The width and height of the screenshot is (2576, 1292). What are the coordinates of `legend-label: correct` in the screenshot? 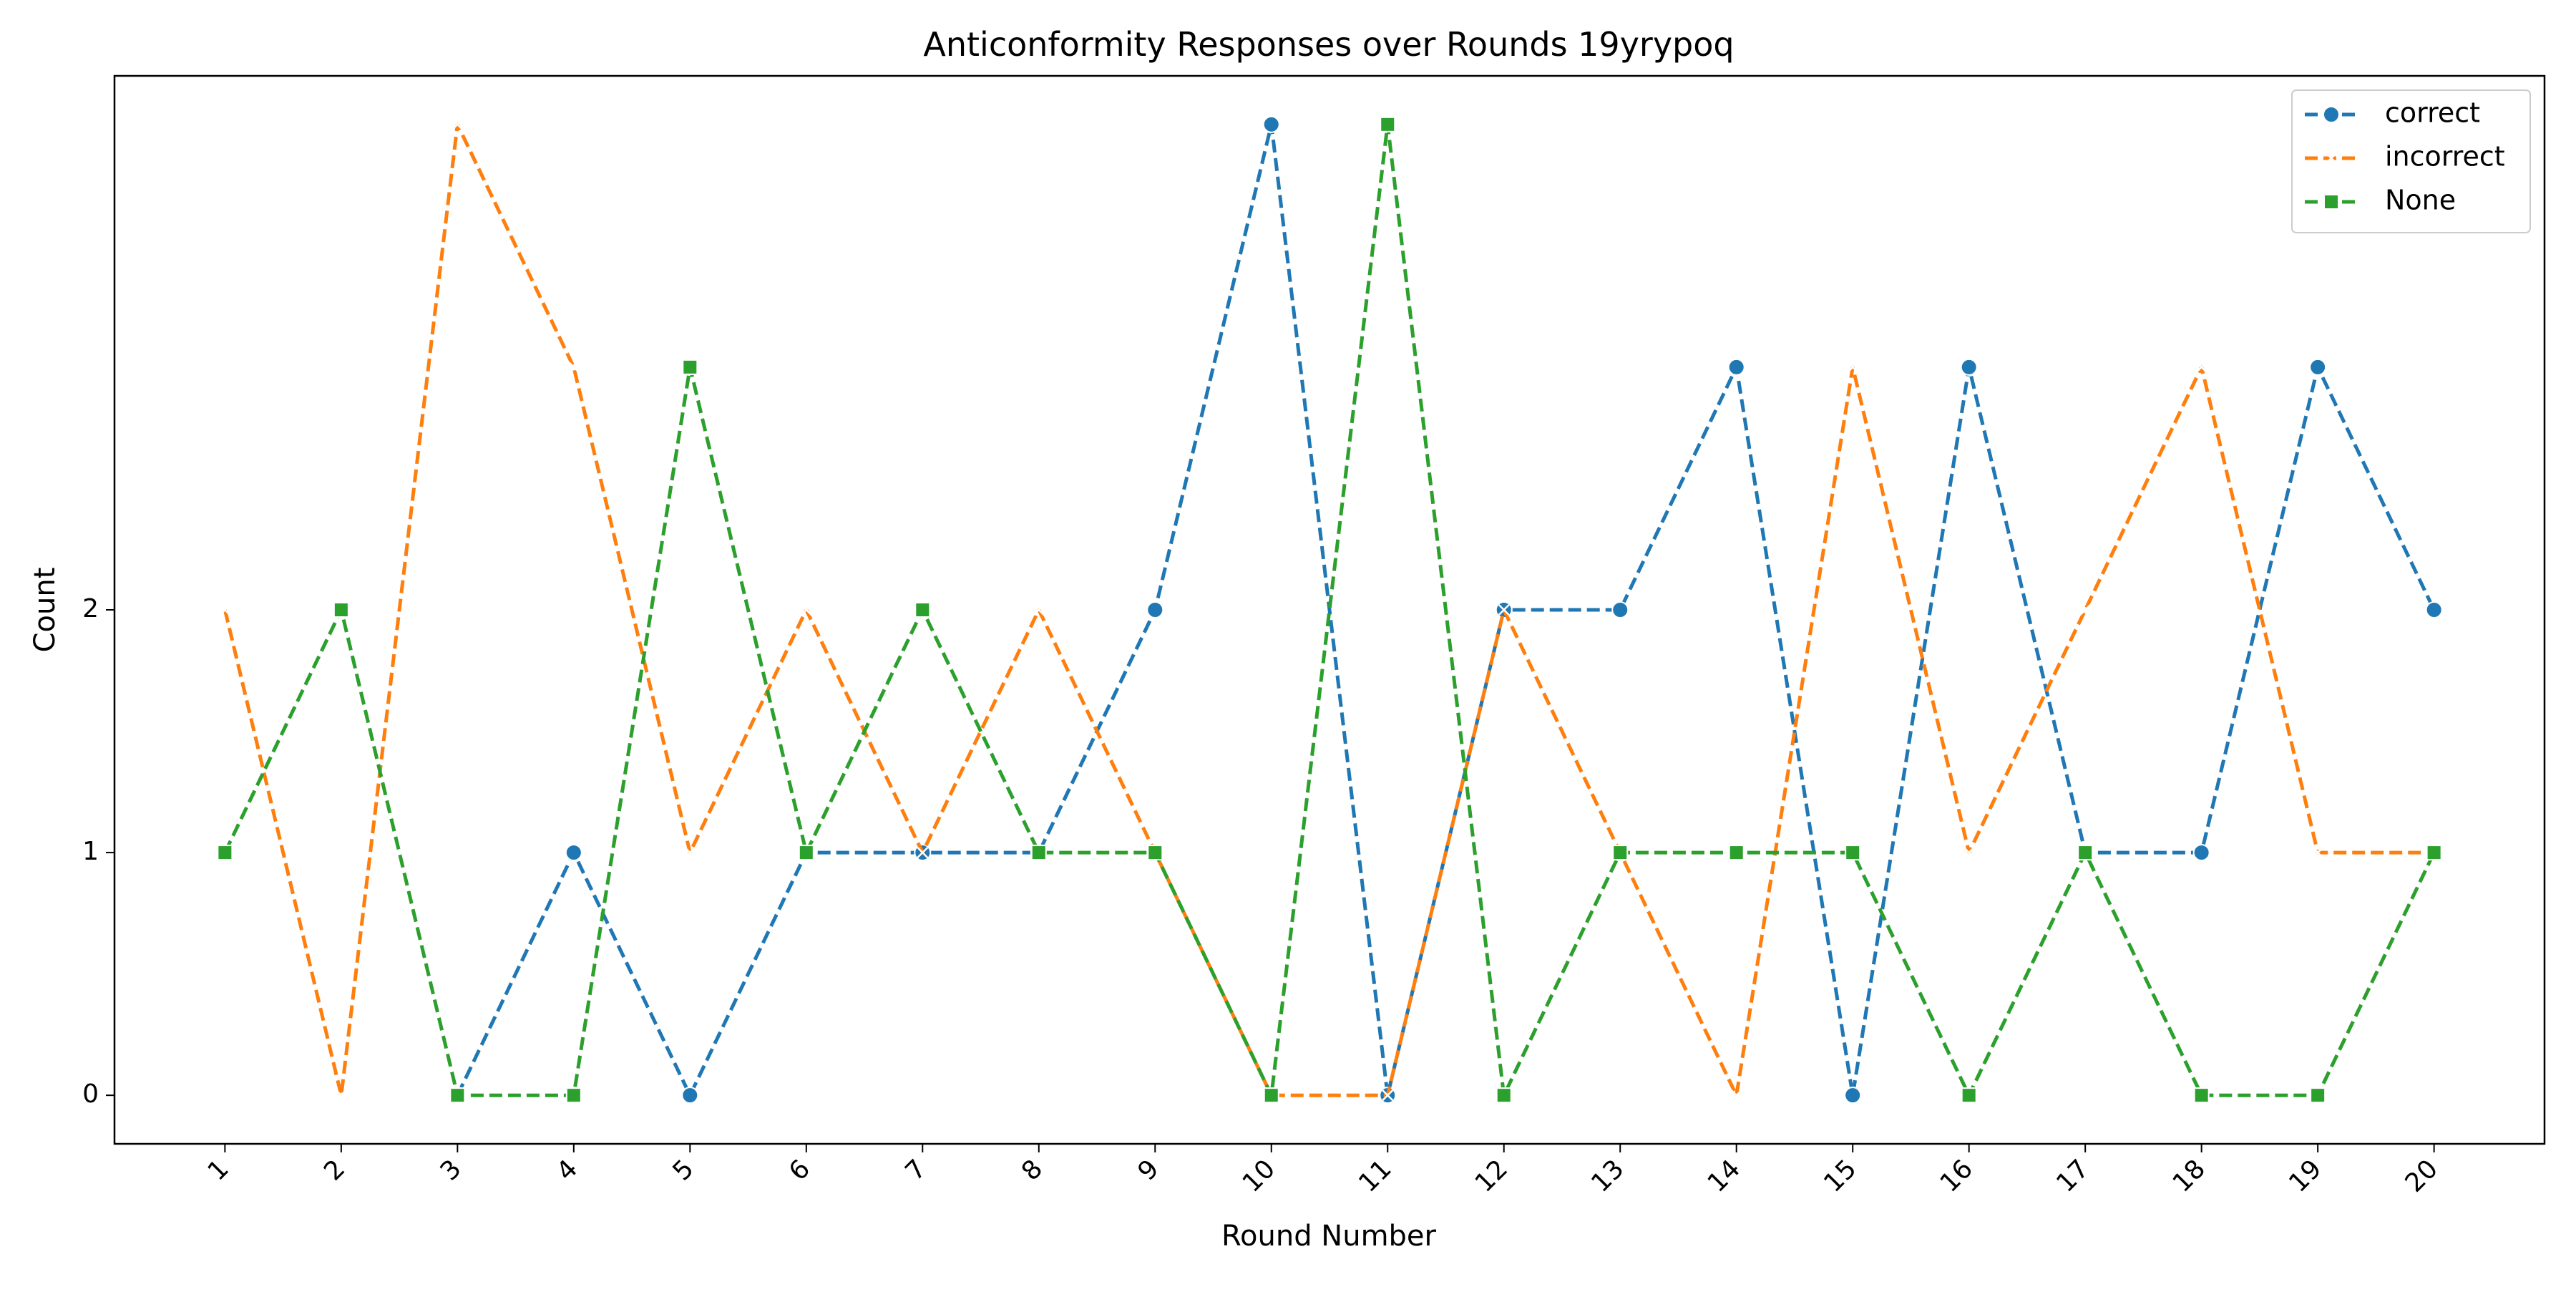 It's located at (2432, 113).